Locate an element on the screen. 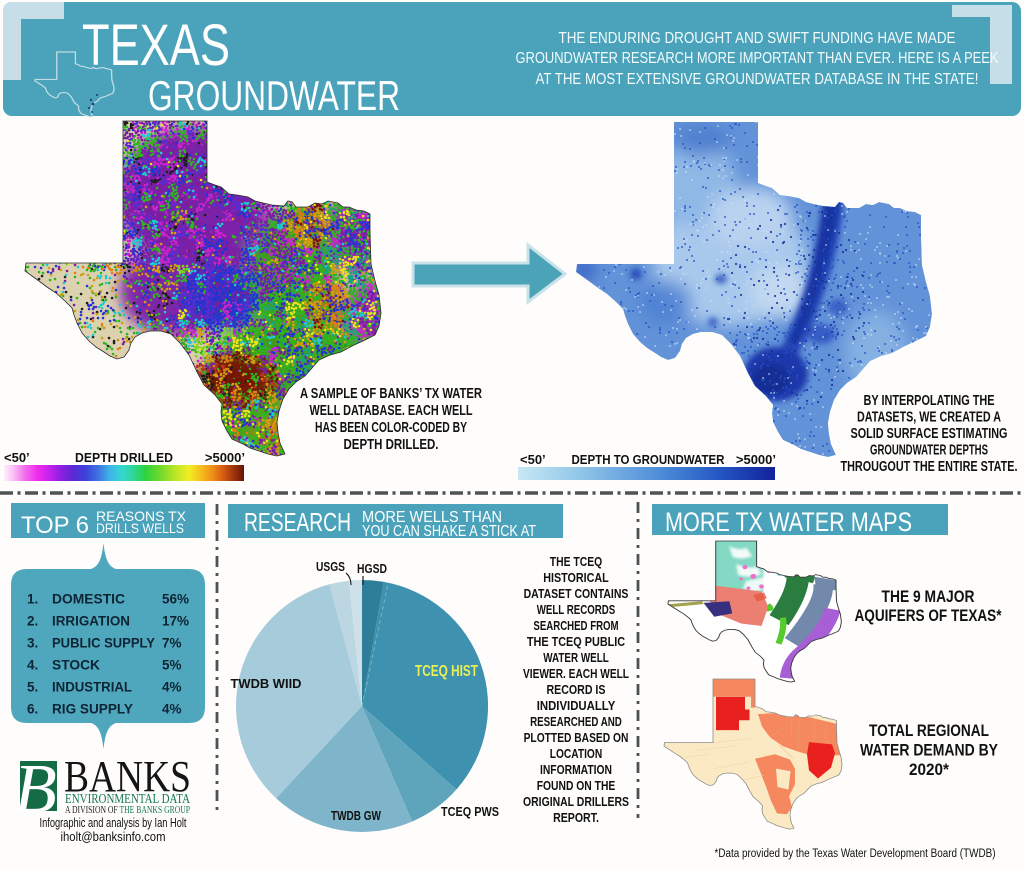 This screenshot has height=870, width=1024. svg-text: 1. is located at coordinates (32, 599).